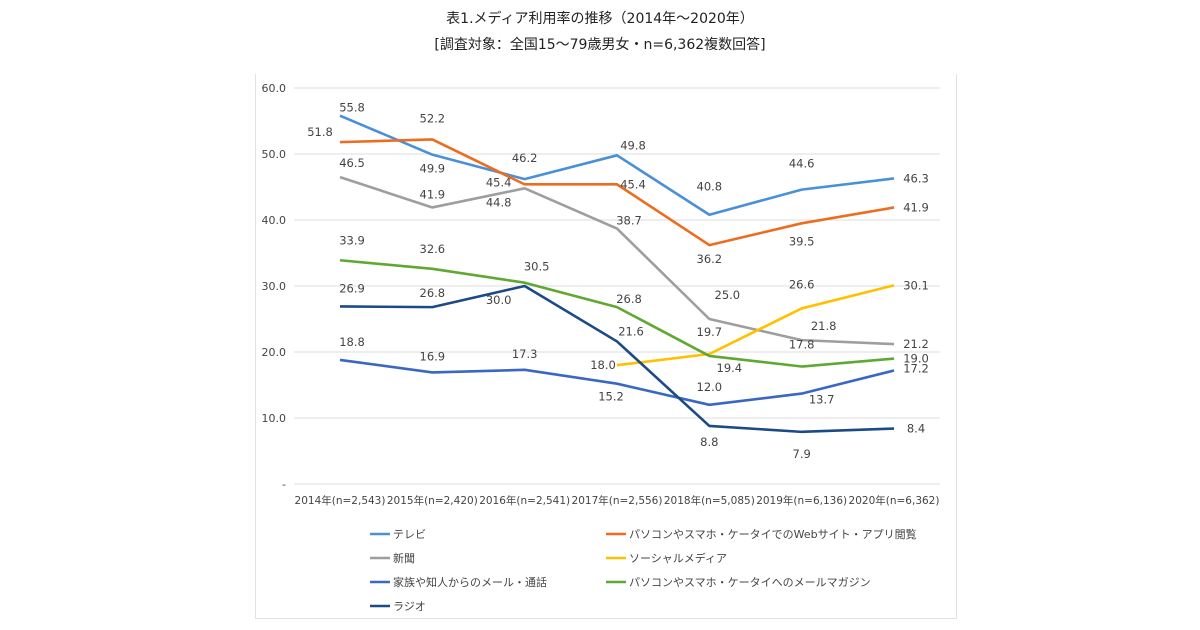  Describe the element at coordinates (750, 582) in the screenshot. I see `legend-label: パソコンやスマホ・ケータイへのメールマガジン` at that location.